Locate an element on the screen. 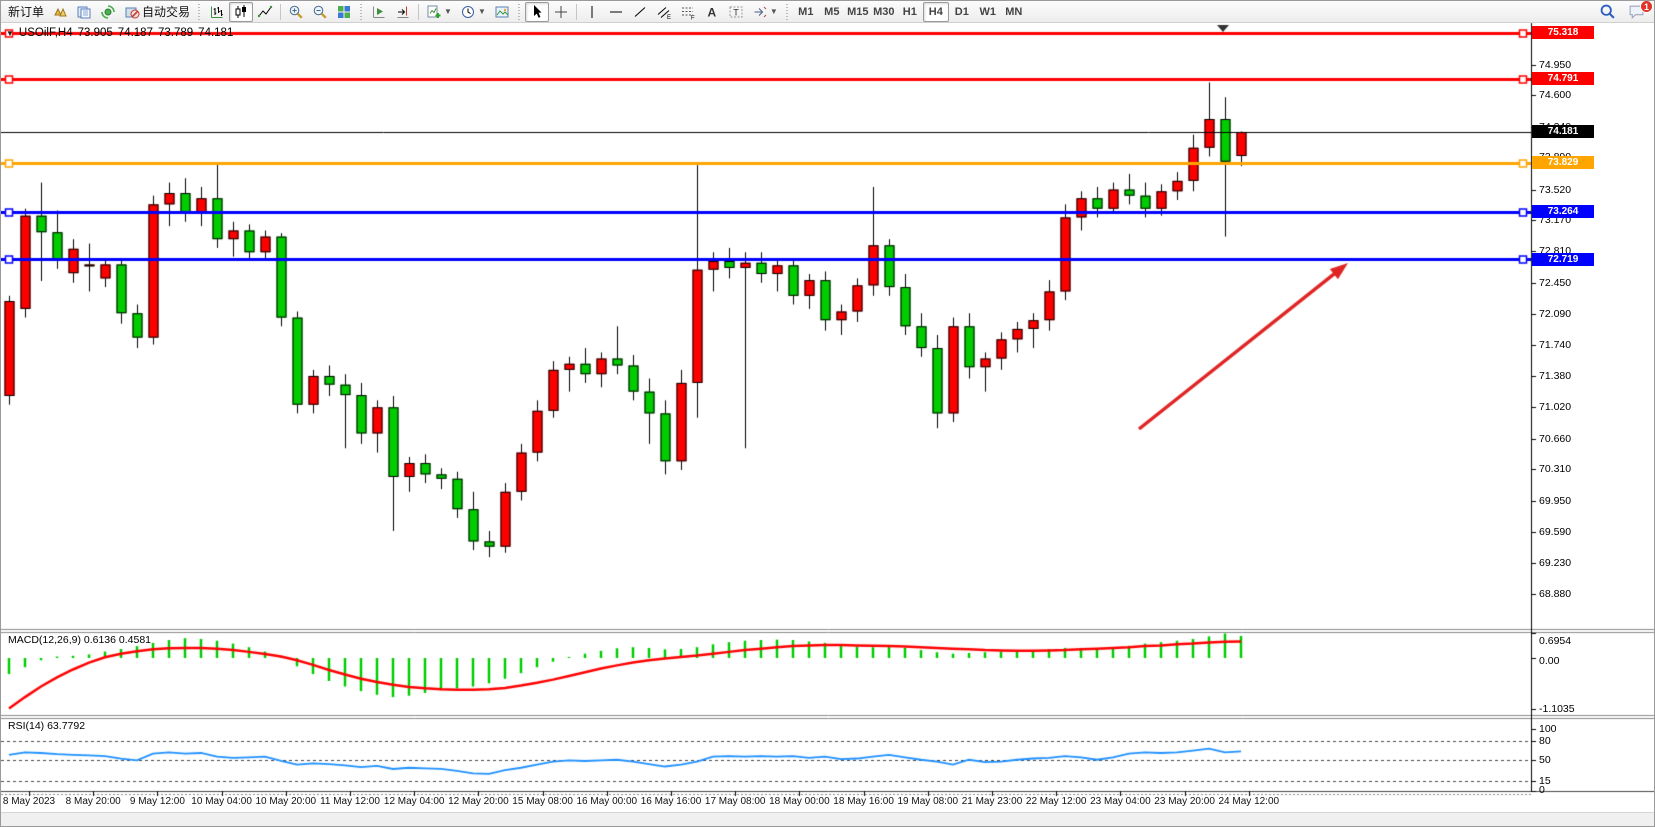 This screenshot has width=1655, height=827. timeframe-button-MN: MN is located at coordinates (1014, 11).